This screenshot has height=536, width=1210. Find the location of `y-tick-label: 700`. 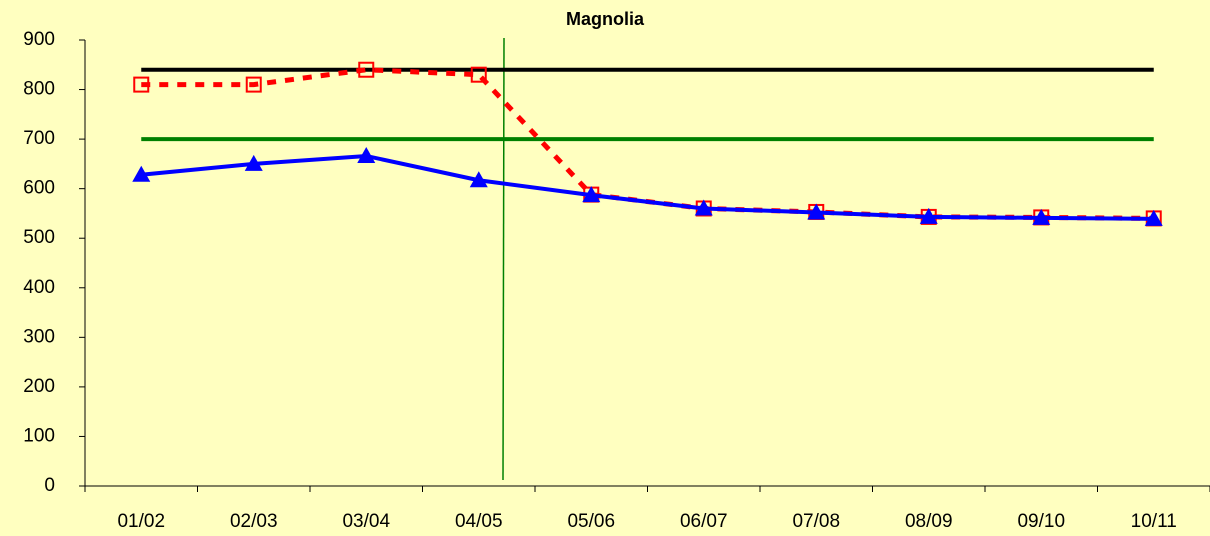

y-tick-label: 700 is located at coordinates (39, 138).